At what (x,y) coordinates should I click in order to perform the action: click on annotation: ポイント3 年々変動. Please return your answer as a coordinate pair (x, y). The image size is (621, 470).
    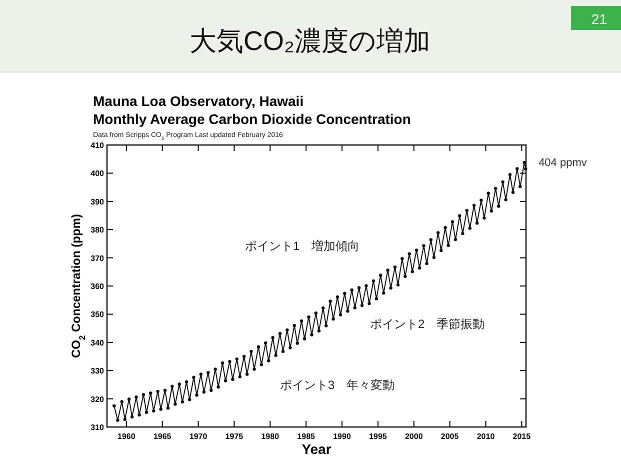
    Looking at the image, I should click on (337, 385).